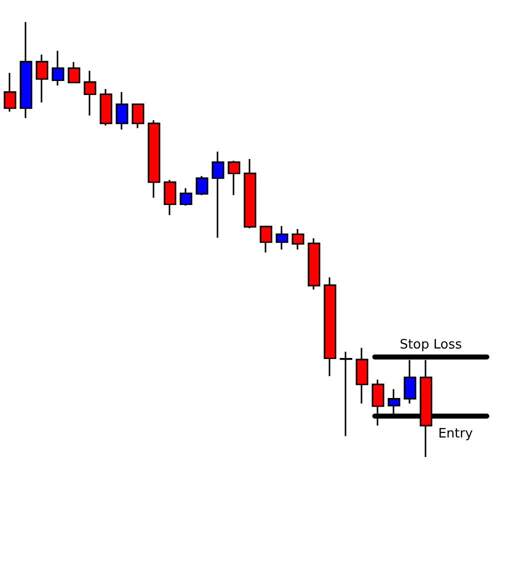  Describe the element at coordinates (456, 434) in the screenshot. I see `ref-line-label: Entry` at that location.